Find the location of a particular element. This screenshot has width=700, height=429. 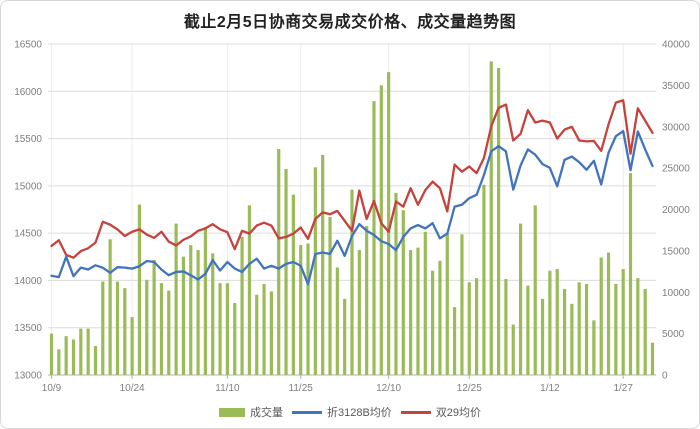

svg-text: 12/25 is located at coordinates (469, 388).